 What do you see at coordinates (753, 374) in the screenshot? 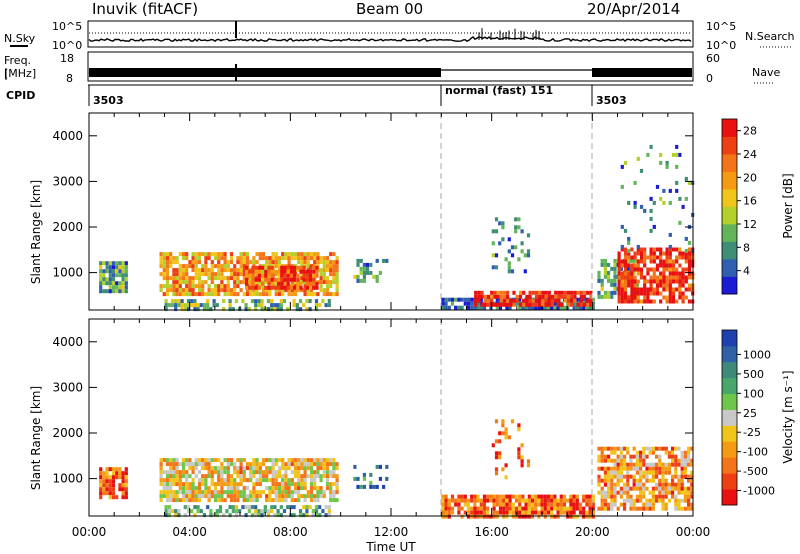
I see `colorbar-tick-label: 500` at bounding box center [753, 374].